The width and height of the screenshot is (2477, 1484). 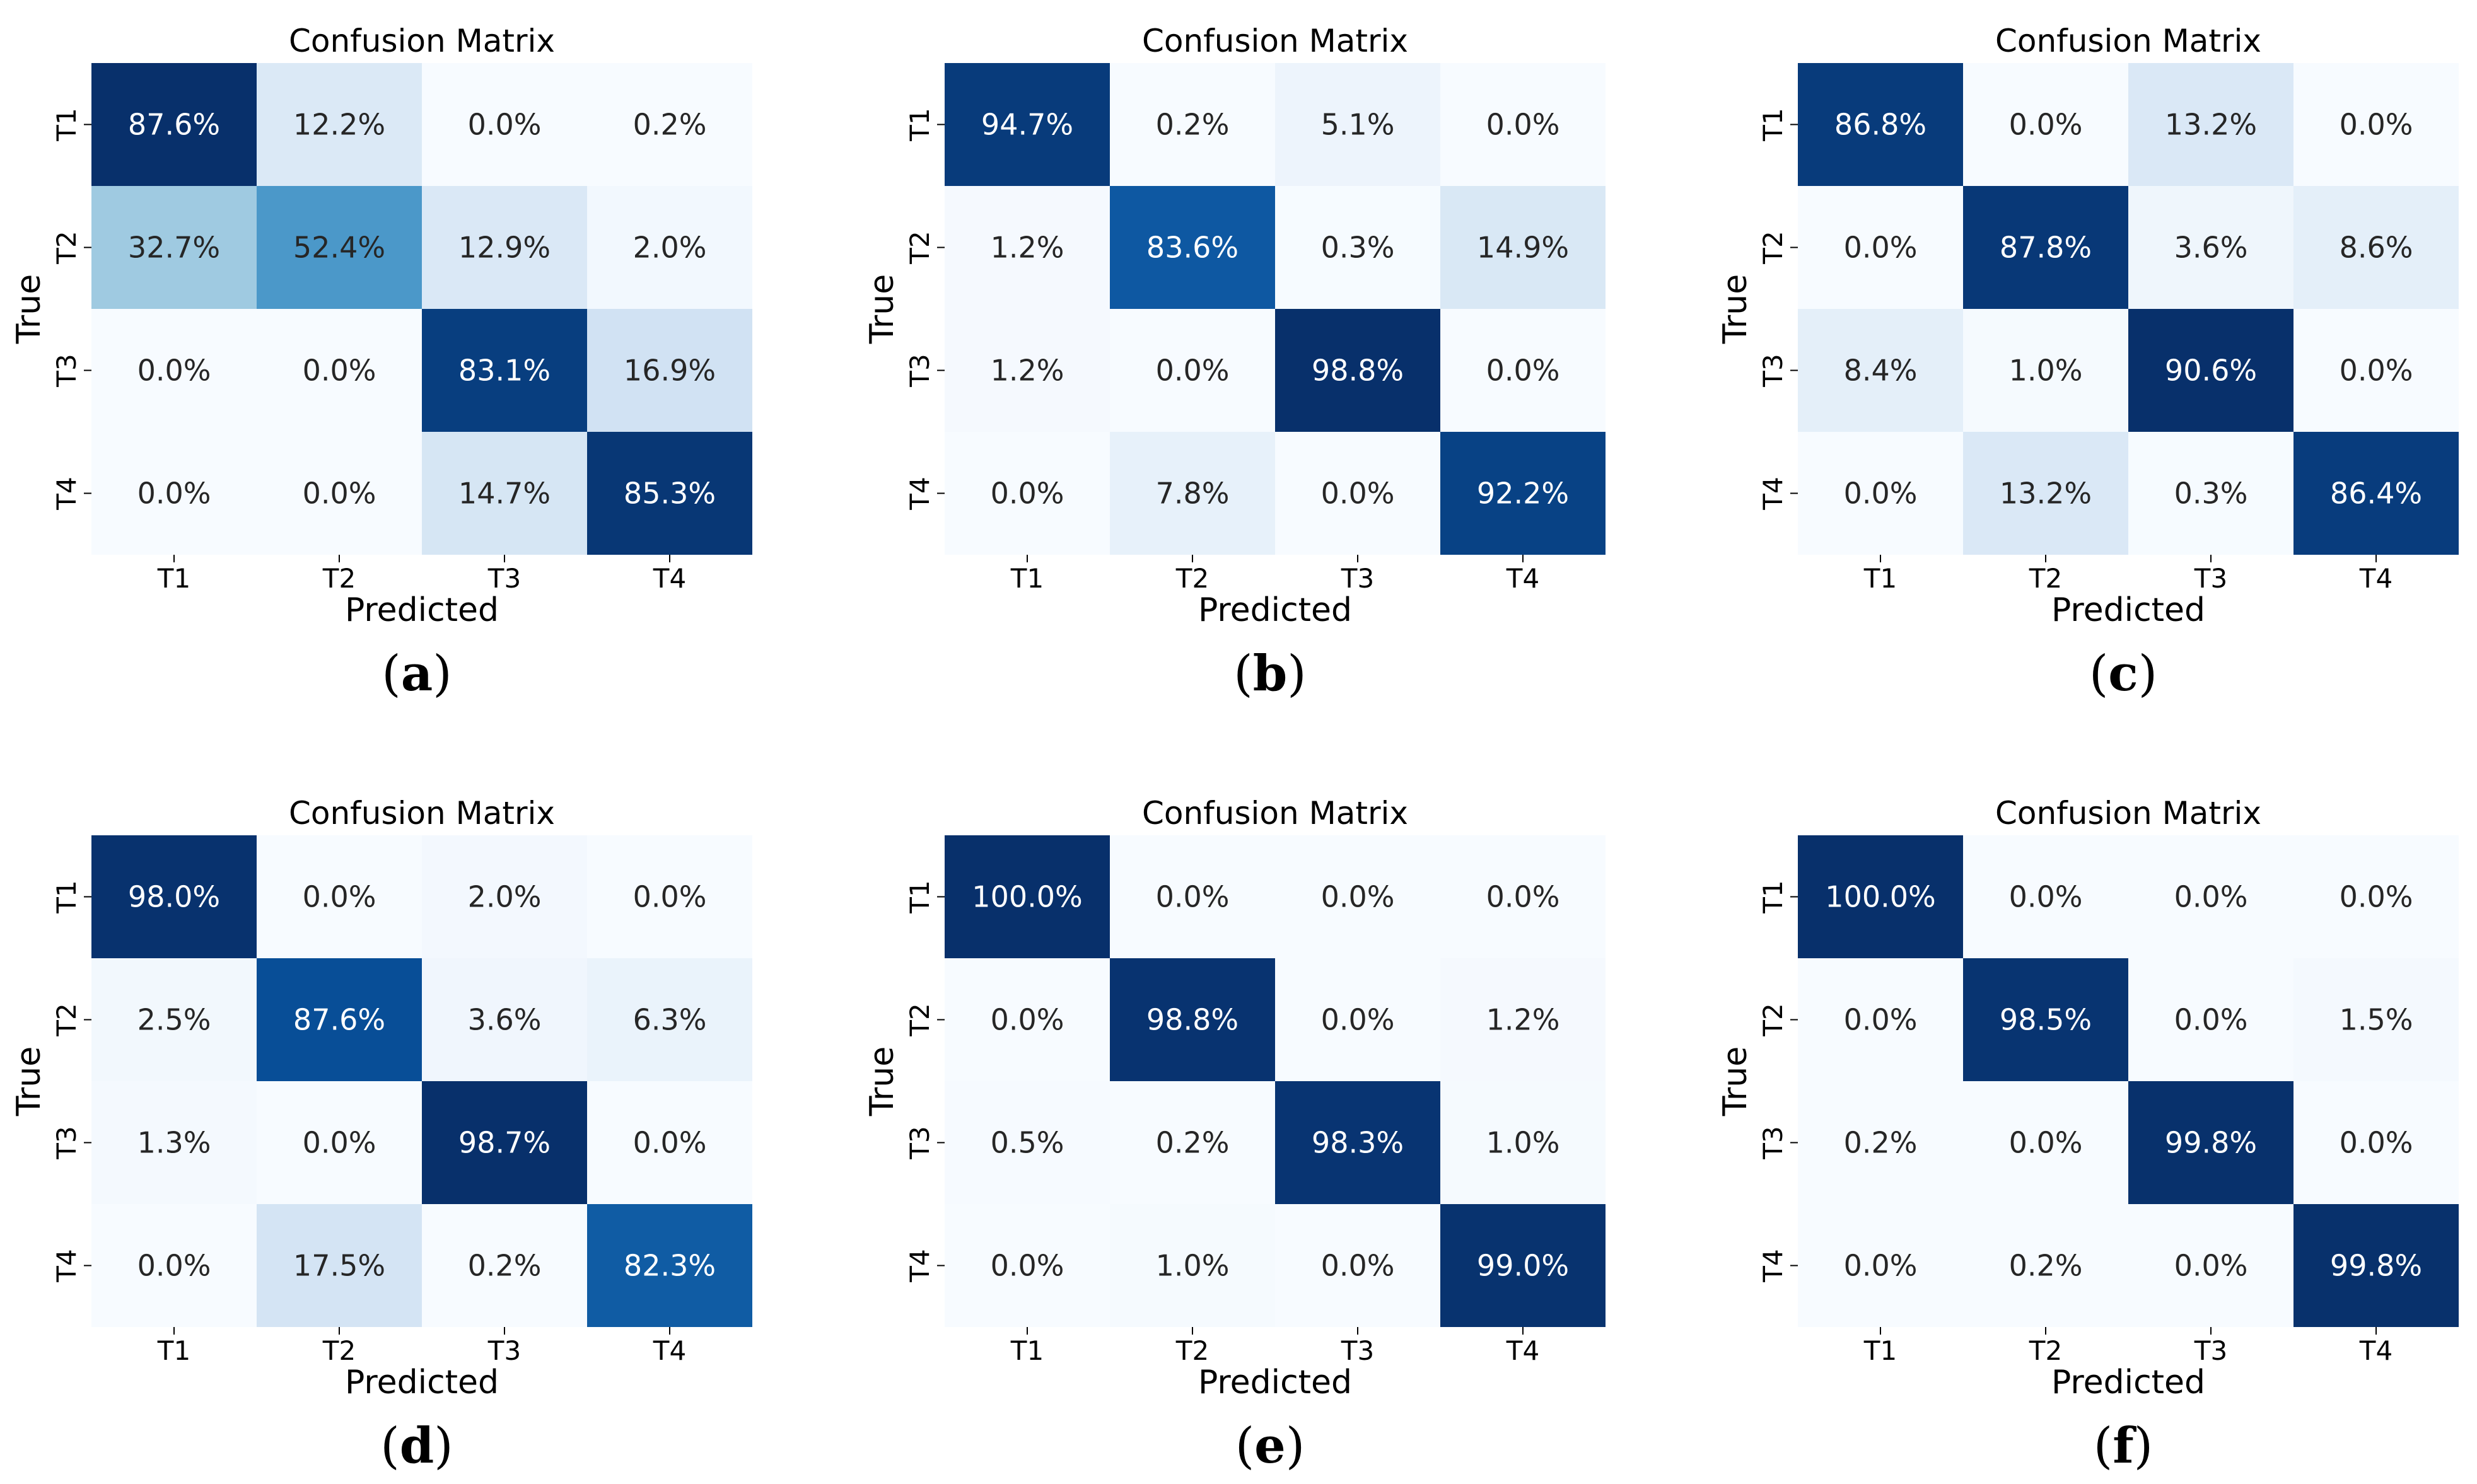 What do you see at coordinates (2211, 371) in the screenshot?
I see `cell-value-label: 90.6%` at bounding box center [2211, 371].